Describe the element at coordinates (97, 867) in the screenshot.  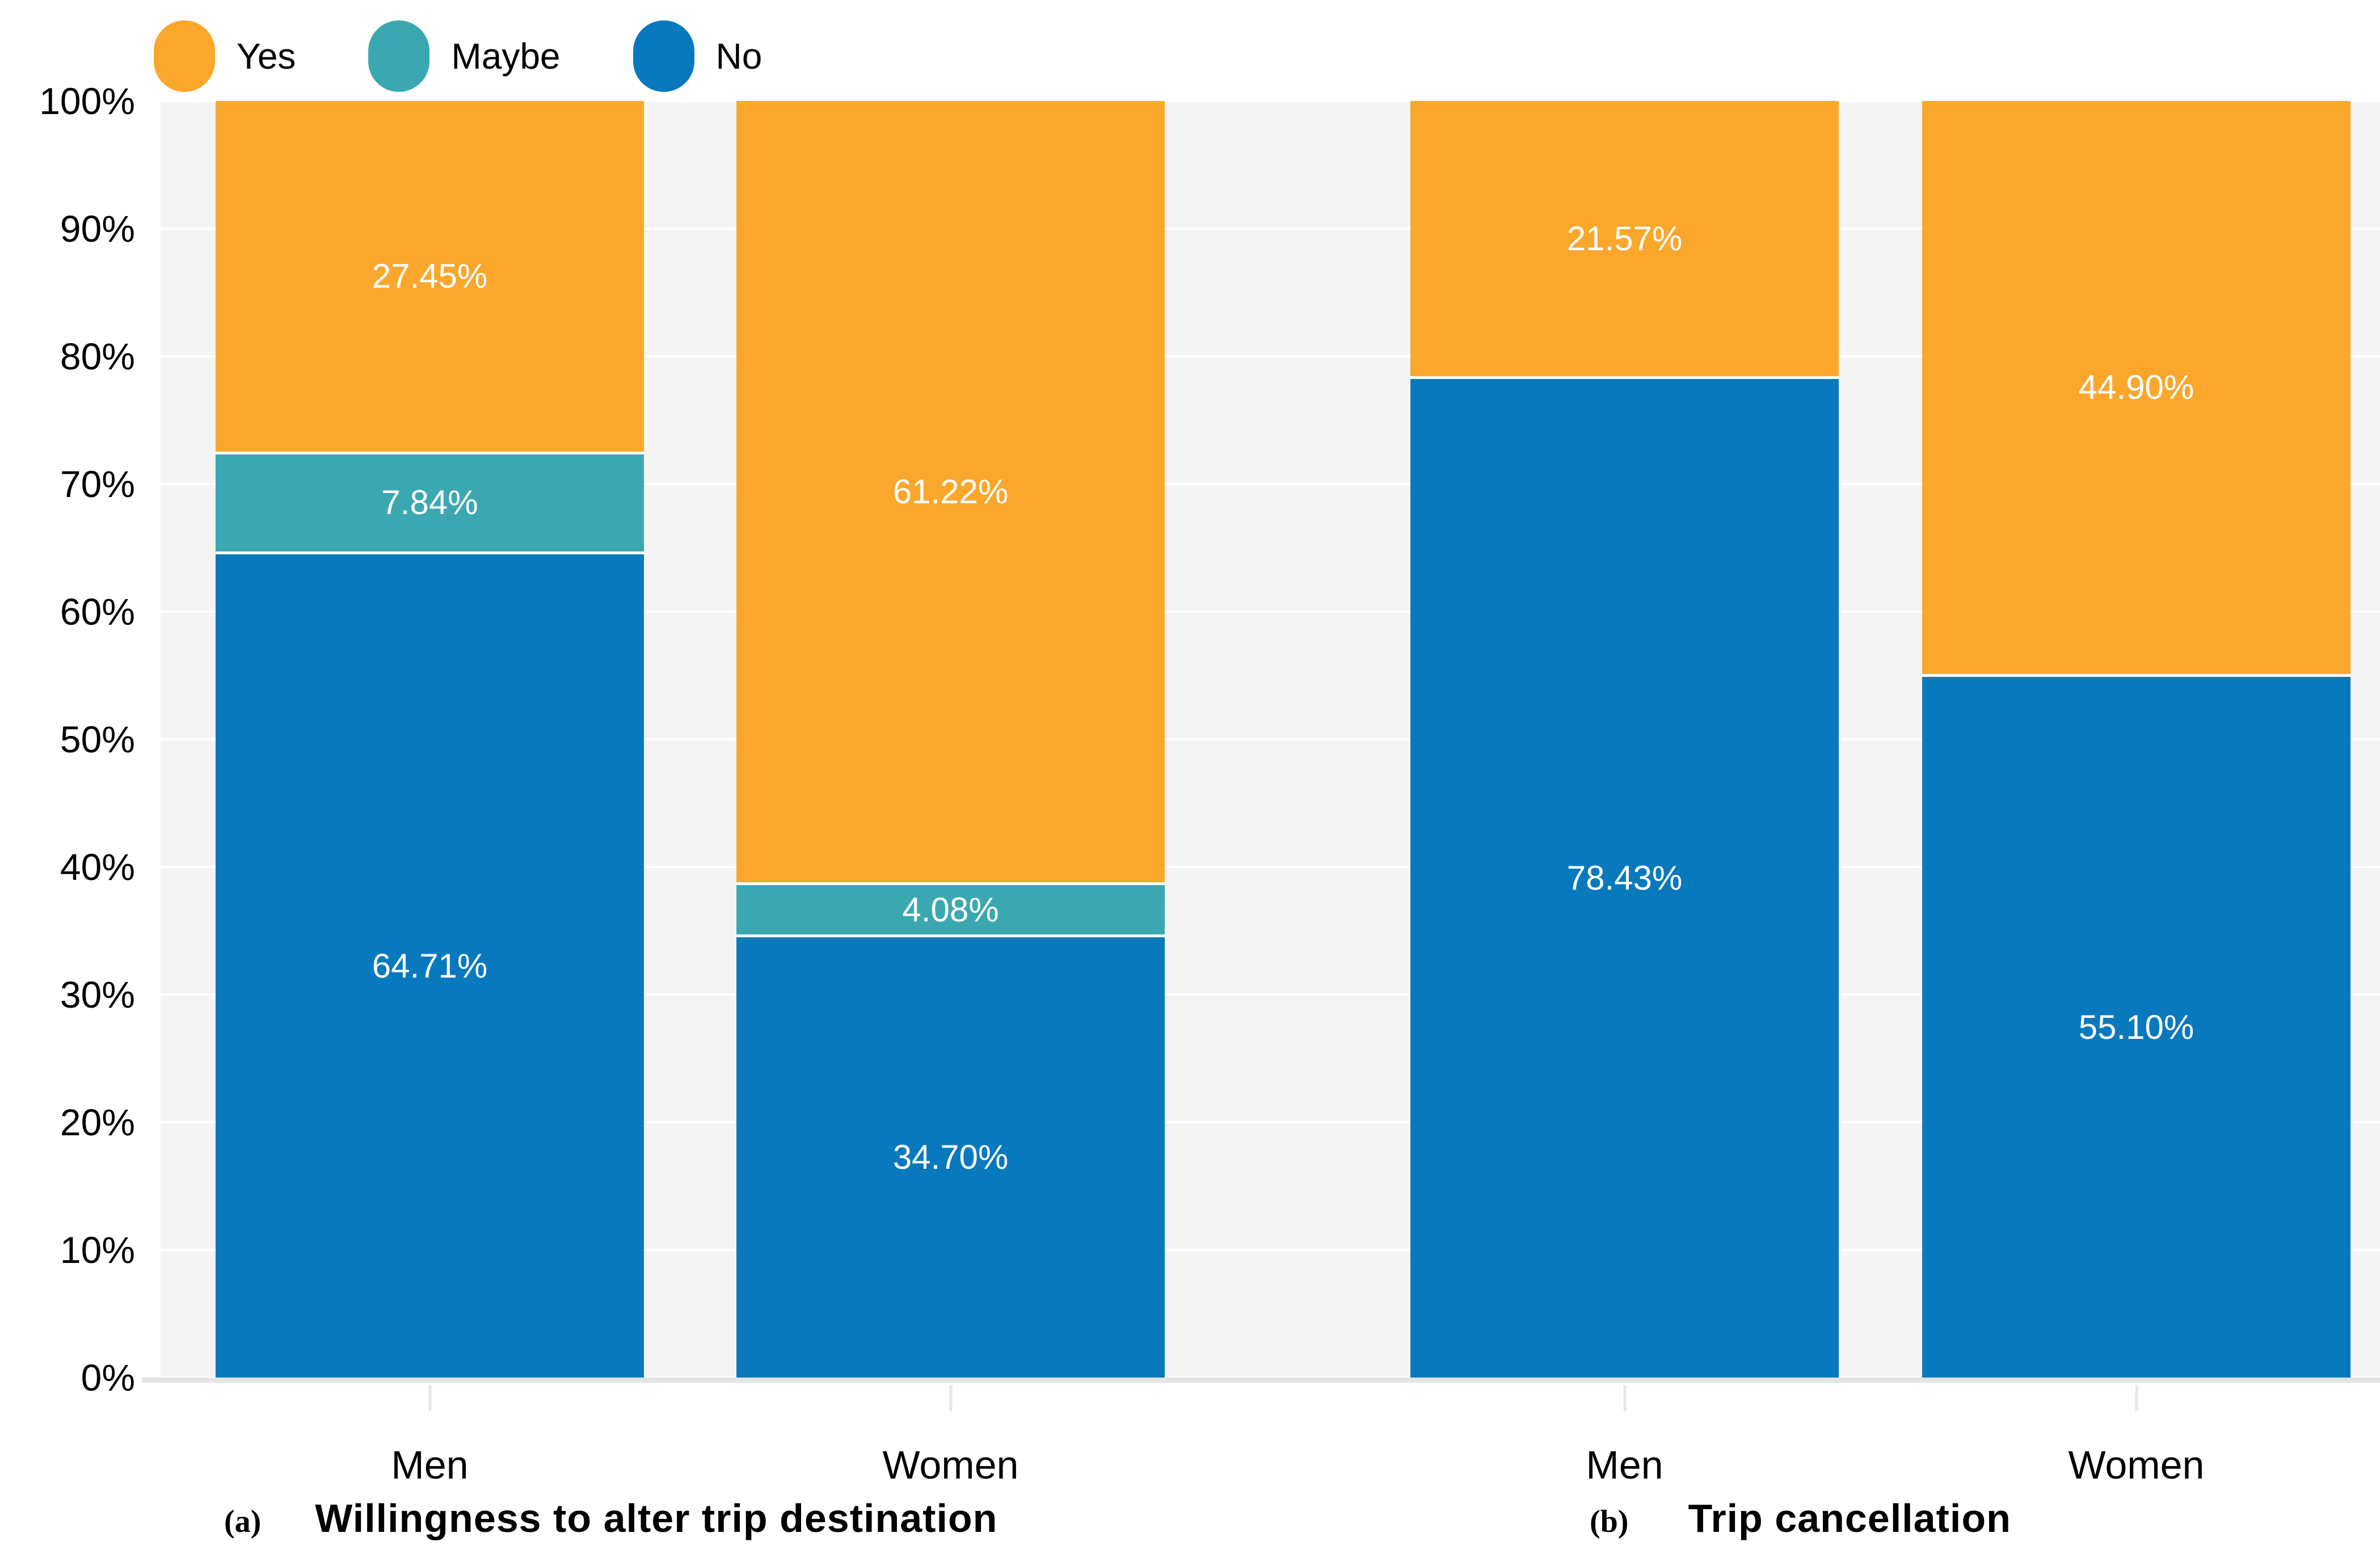
I see `y-tick-label: 40%` at that location.